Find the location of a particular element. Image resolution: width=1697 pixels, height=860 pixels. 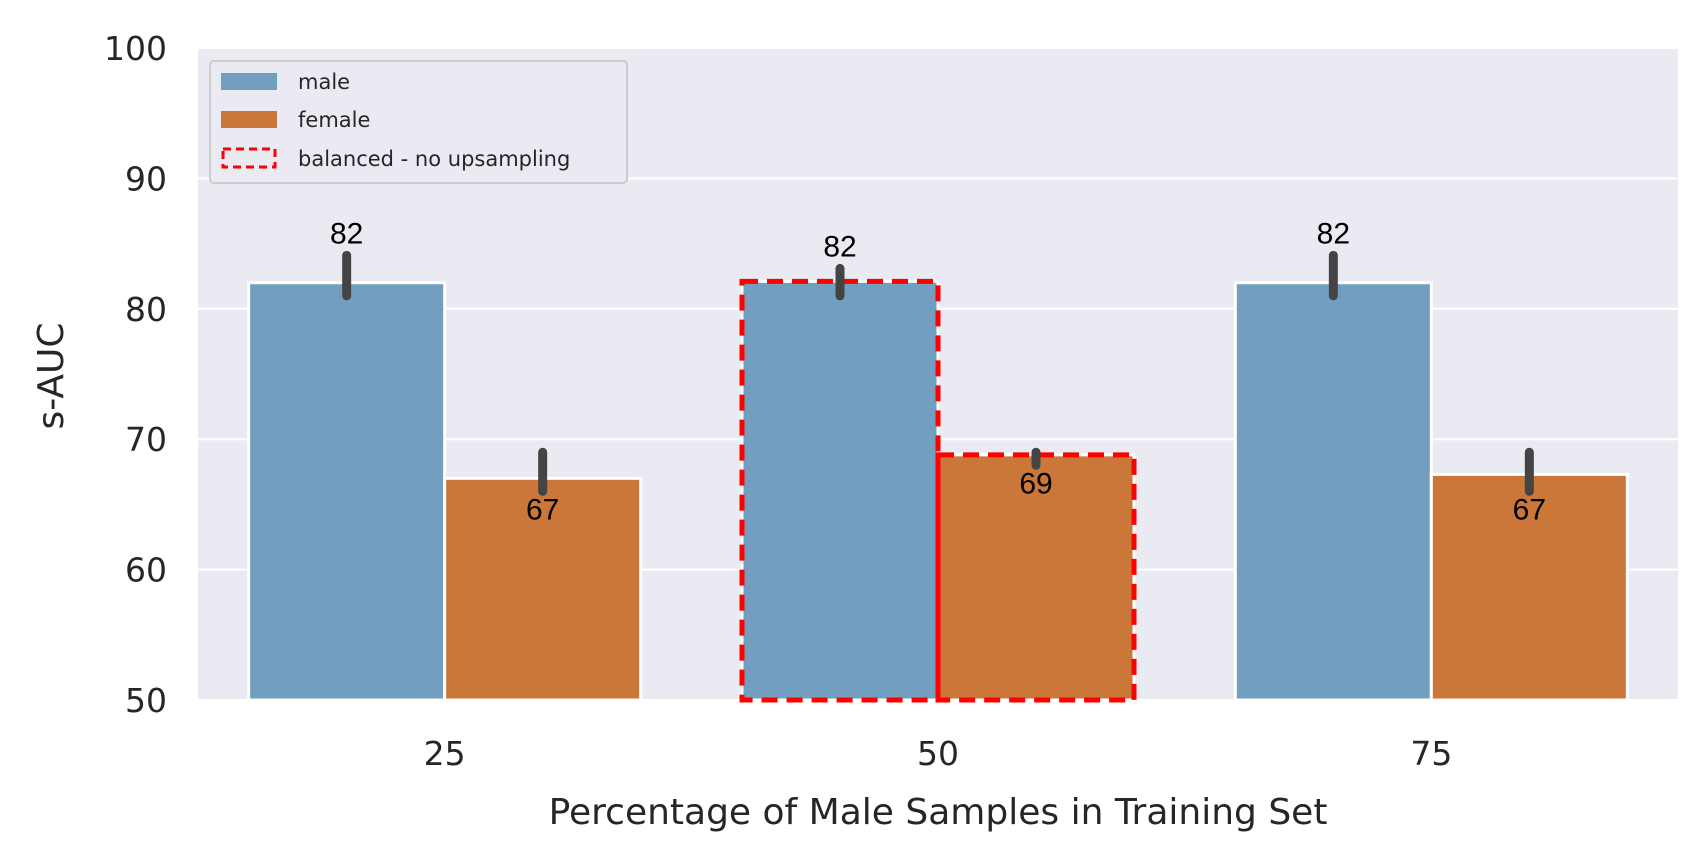

legend-label-male: male is located at coordinates (324, 82).